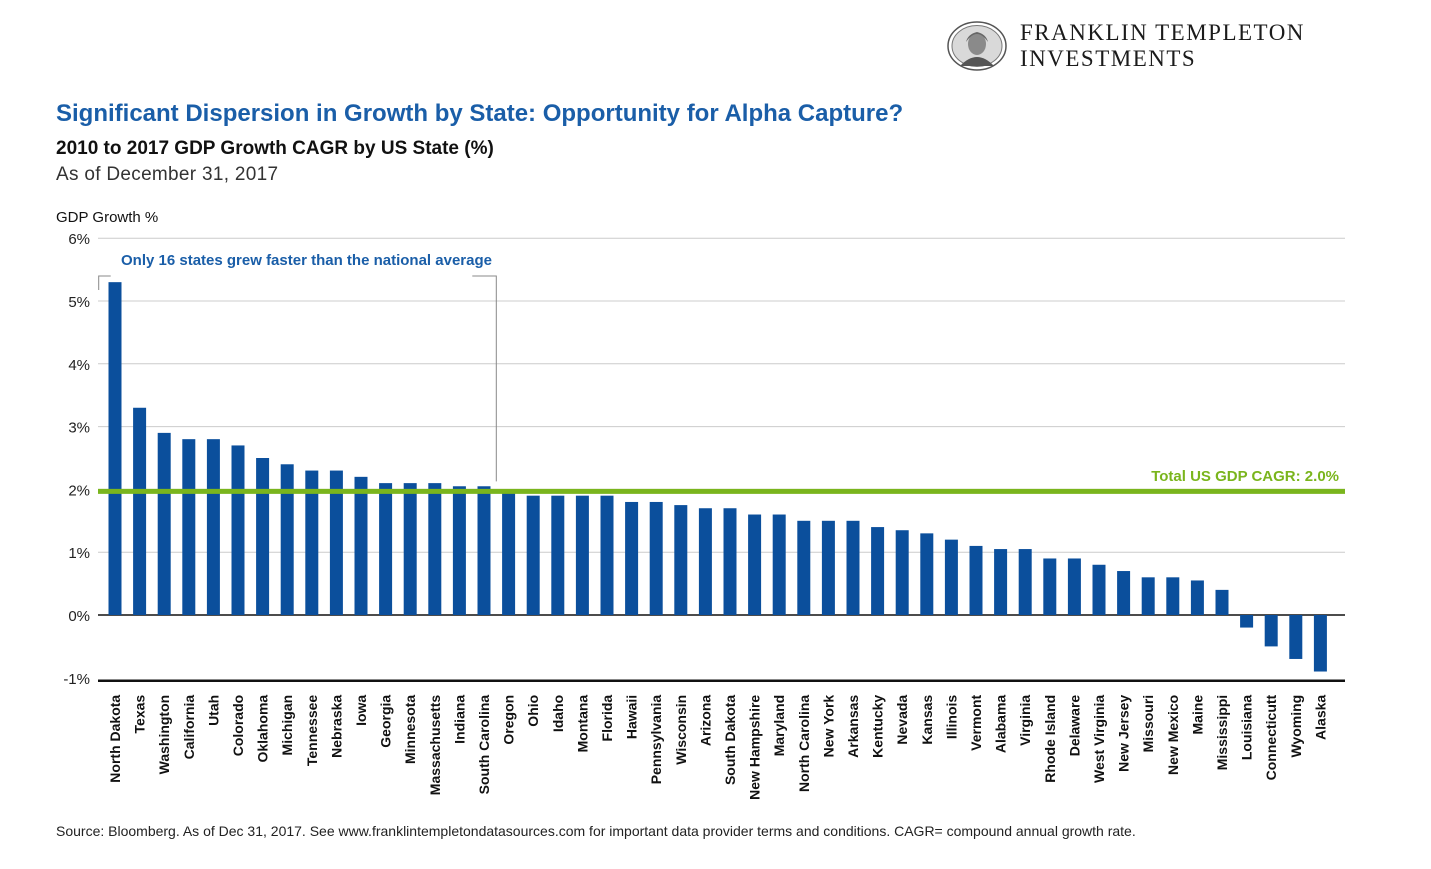 The height and width of the screenshot is (869, 1431). What do you see at coordinates (484, 745) in the screenshot?
I see `x-tick-label: South Carolina` at bounding box center [484, 745].